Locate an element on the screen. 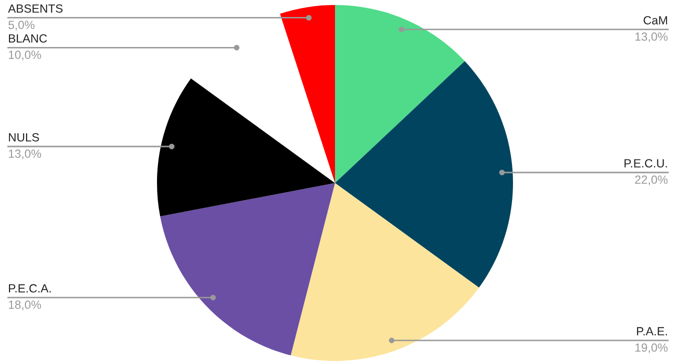 The image size is (676, 363). slice-label: P.E.C.A. is located at coordinates (29, 288).